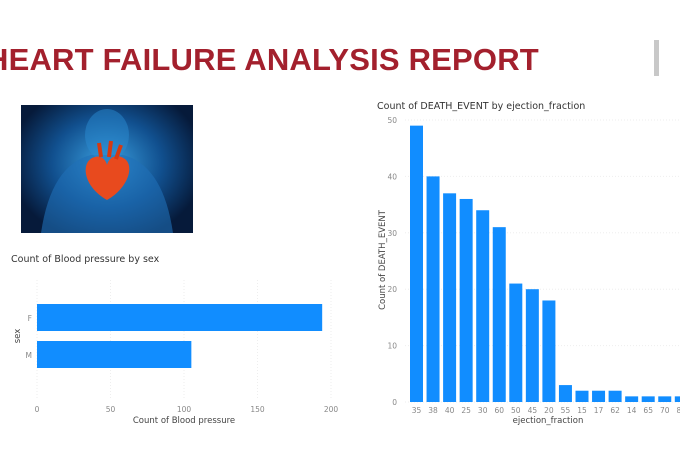 This screenshot has width=680, height=459. What do you see at coordinates (184, 409) in the screenshot?
I see `x-tick-label: 100` at bounding box center [184, 409].